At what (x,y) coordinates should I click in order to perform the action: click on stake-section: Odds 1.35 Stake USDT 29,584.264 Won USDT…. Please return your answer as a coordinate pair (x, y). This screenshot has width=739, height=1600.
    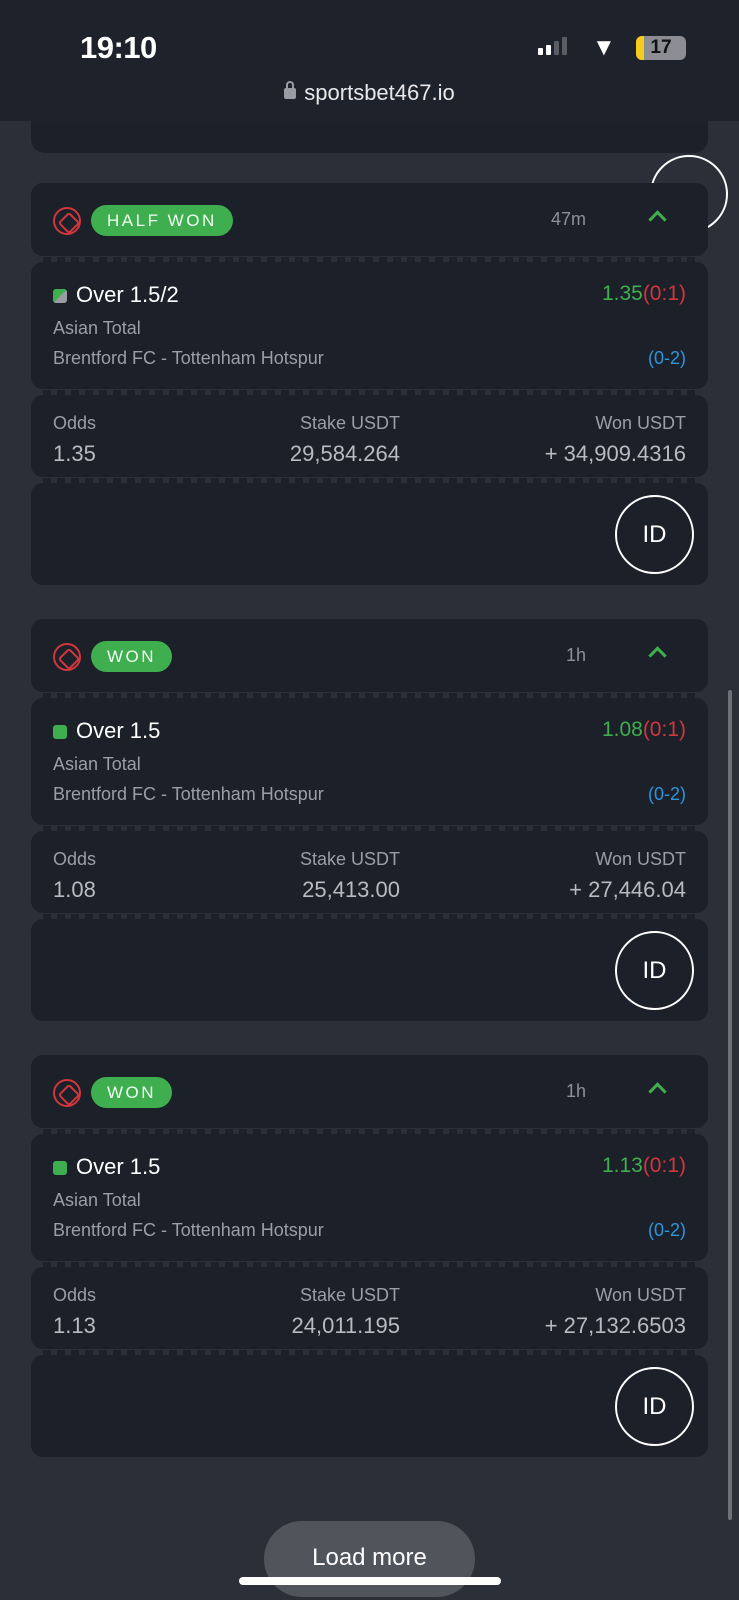
    Looking at the image, I should click on (369, 436).